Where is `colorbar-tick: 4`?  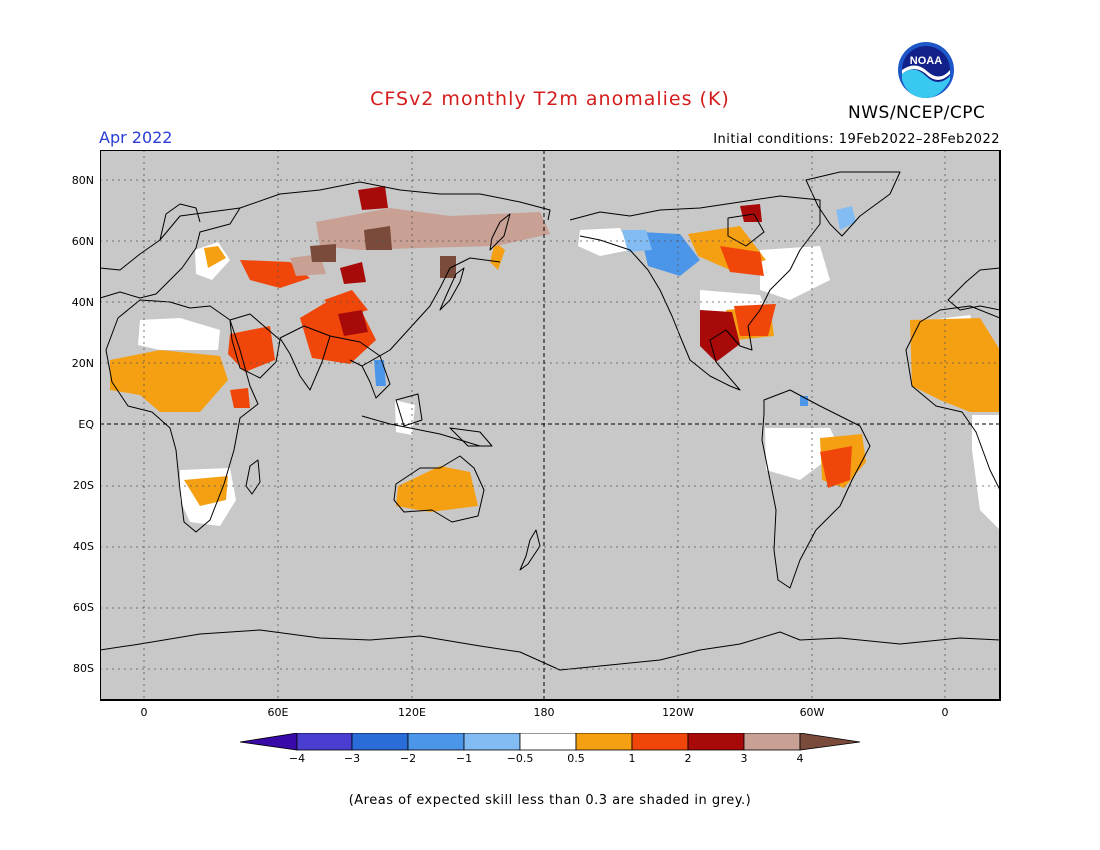
colorbar-tick: 4 is located at coordinates (800, 758).